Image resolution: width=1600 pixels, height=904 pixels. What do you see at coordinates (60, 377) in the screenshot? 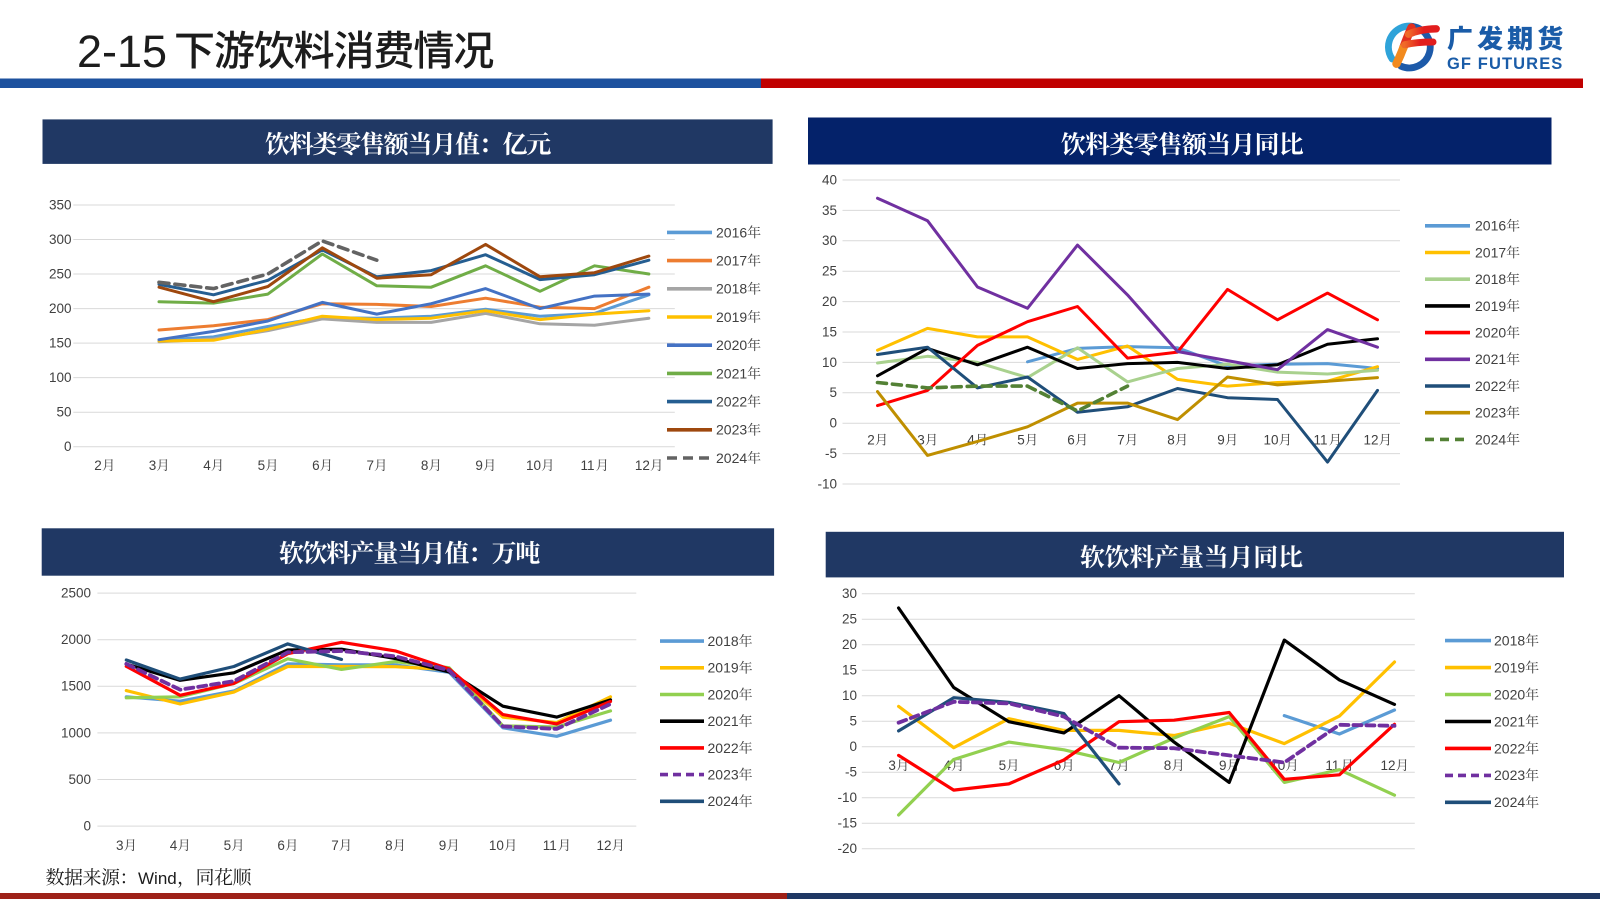
I see `svg-text: 100` at bounding box center [60, 377].